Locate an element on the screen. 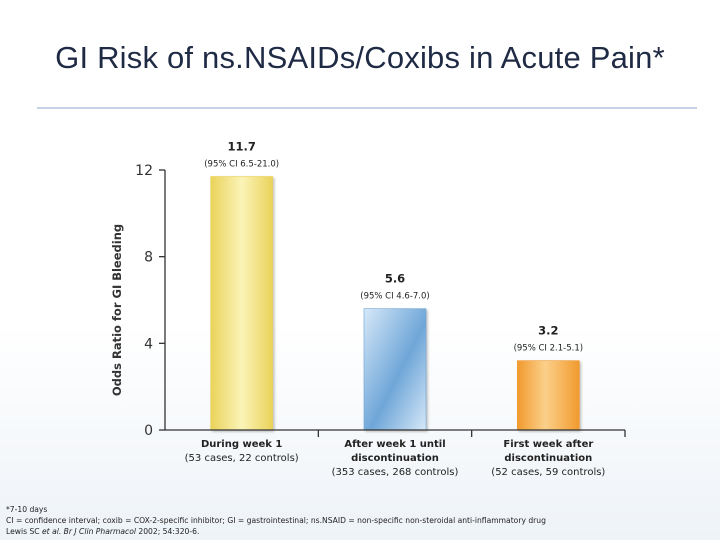  category-label-3-3: (52 cases, 59 controls) is located at coordinates (548, 472).